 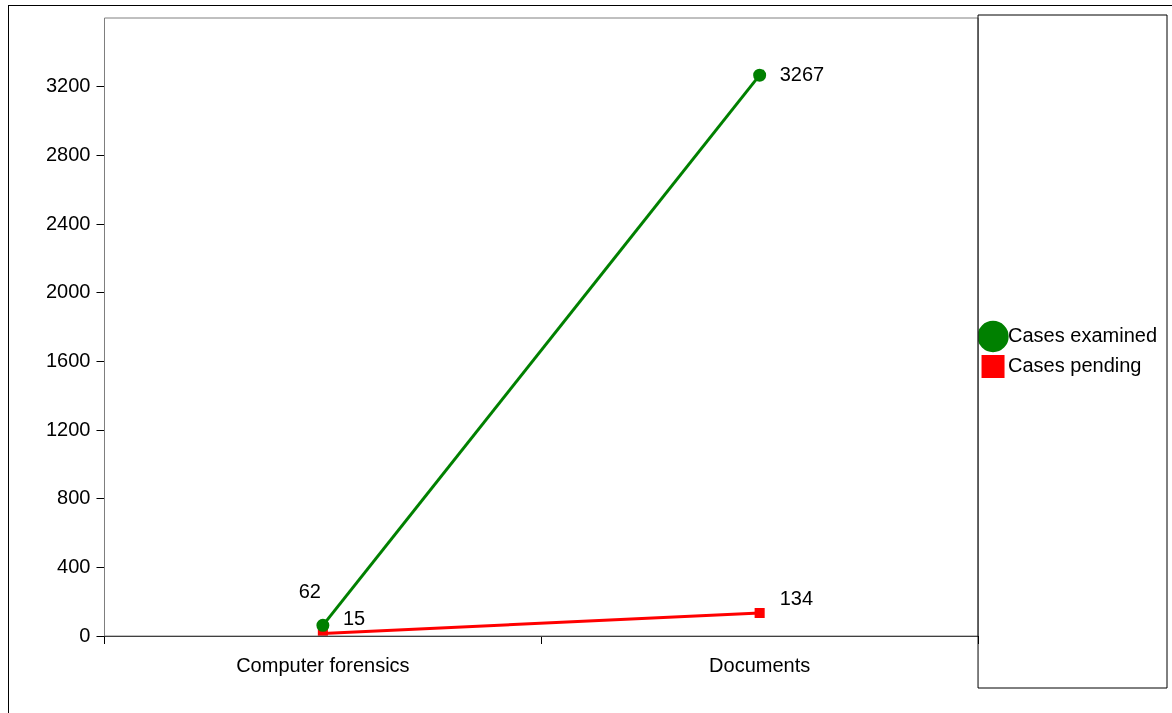 I want to click on y-tick-label: 2400, so click(x=68, y=222).